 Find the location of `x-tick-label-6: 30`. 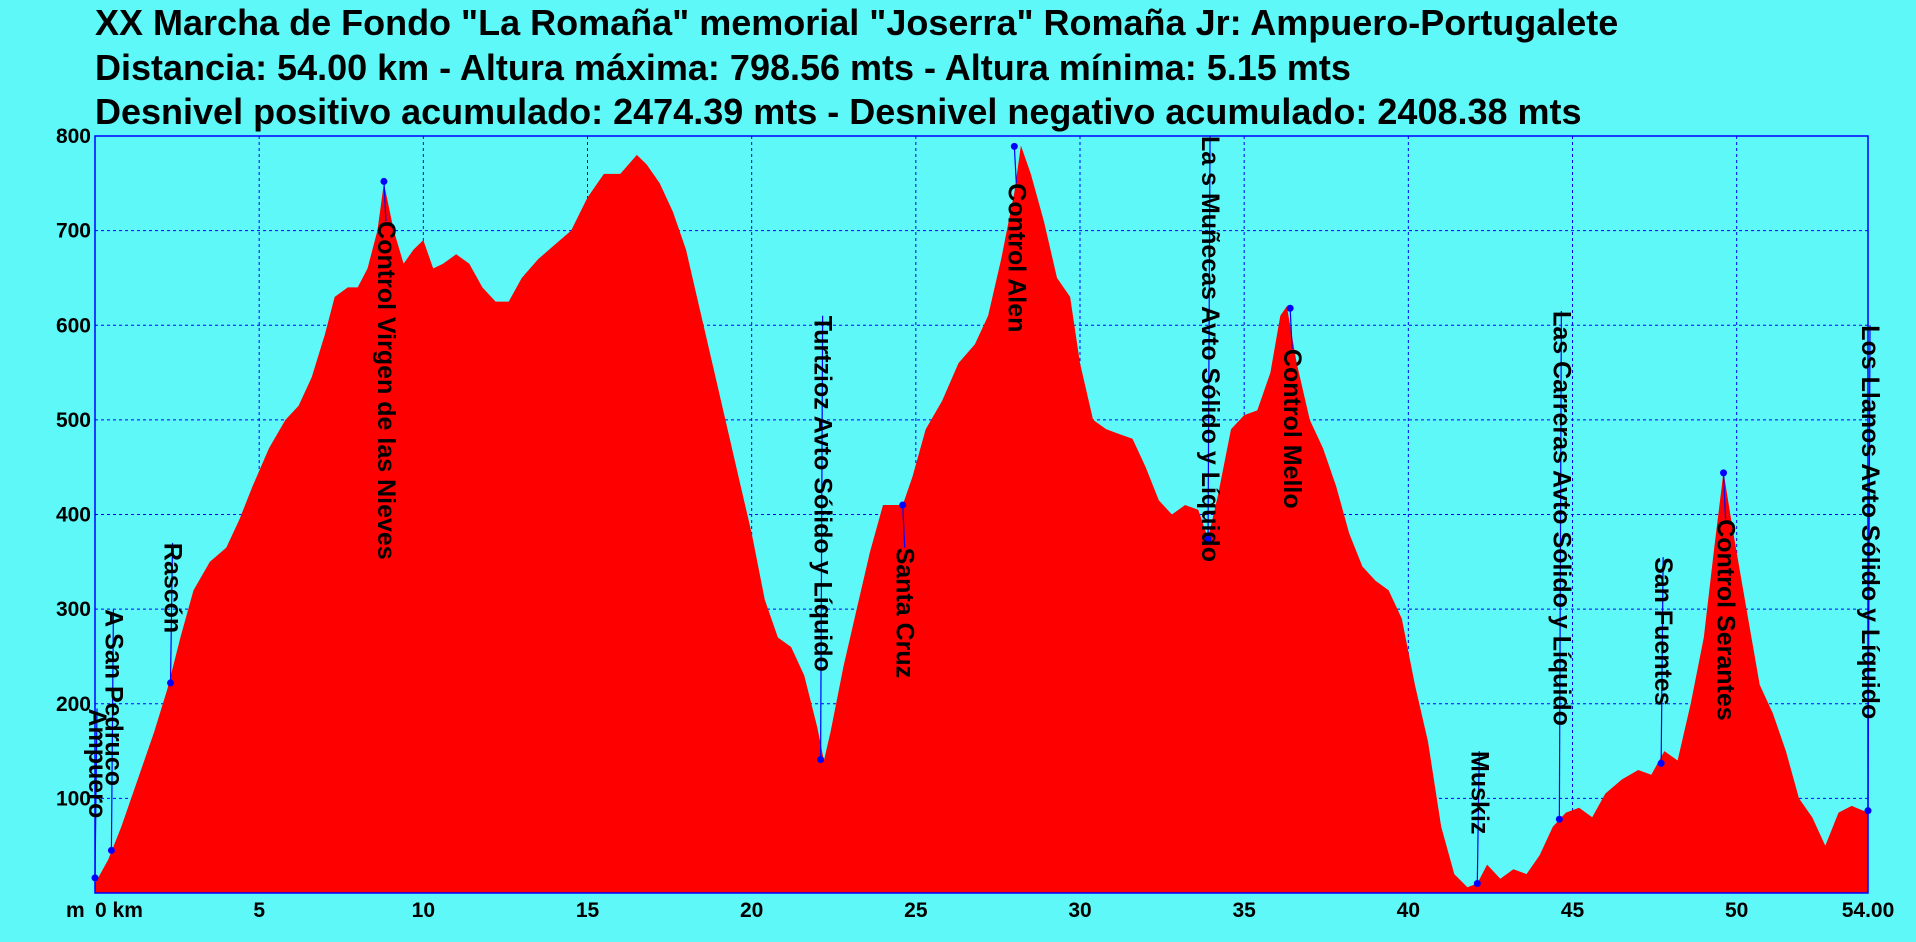

x-tick-label-6: 30 is located at coordinates (1079, 910).